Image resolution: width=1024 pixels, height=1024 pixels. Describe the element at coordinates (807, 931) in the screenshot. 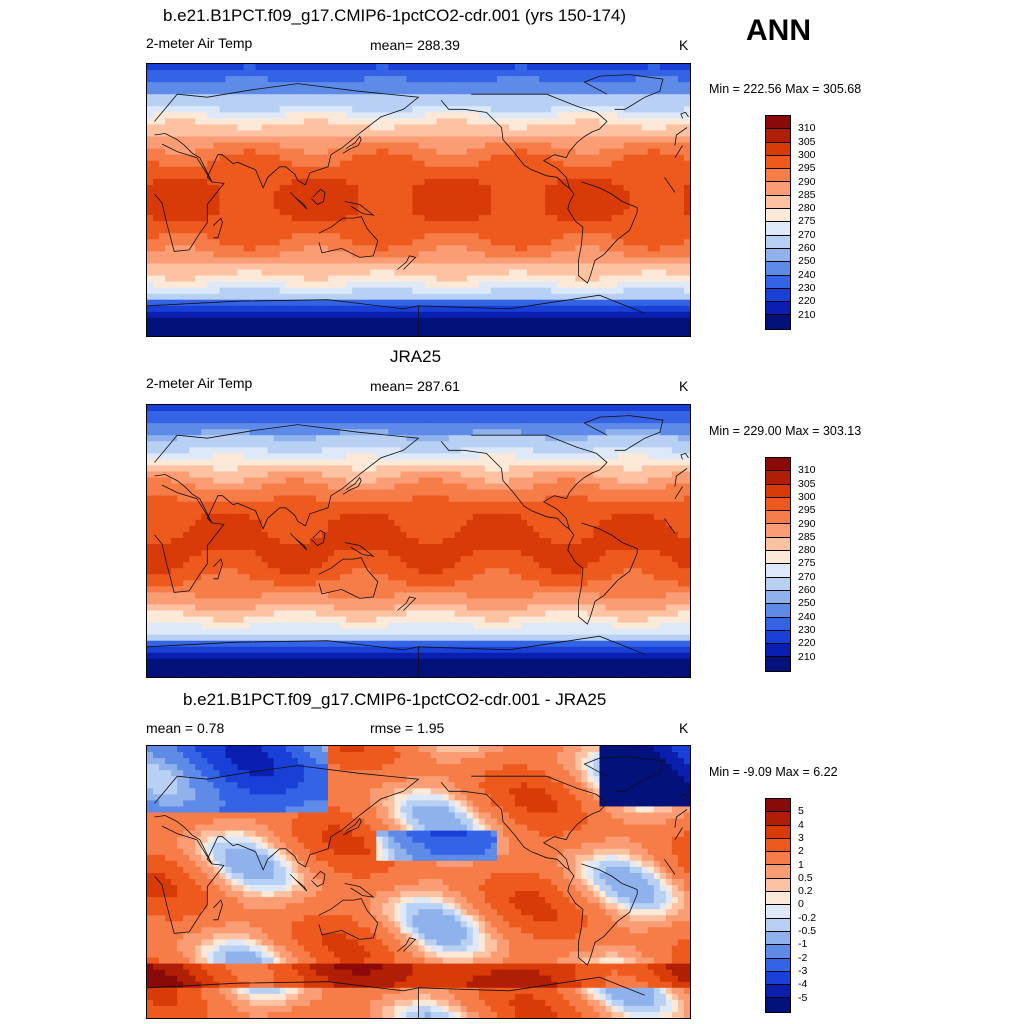

I see `colorbar-tick-label: -0.5` at that location.